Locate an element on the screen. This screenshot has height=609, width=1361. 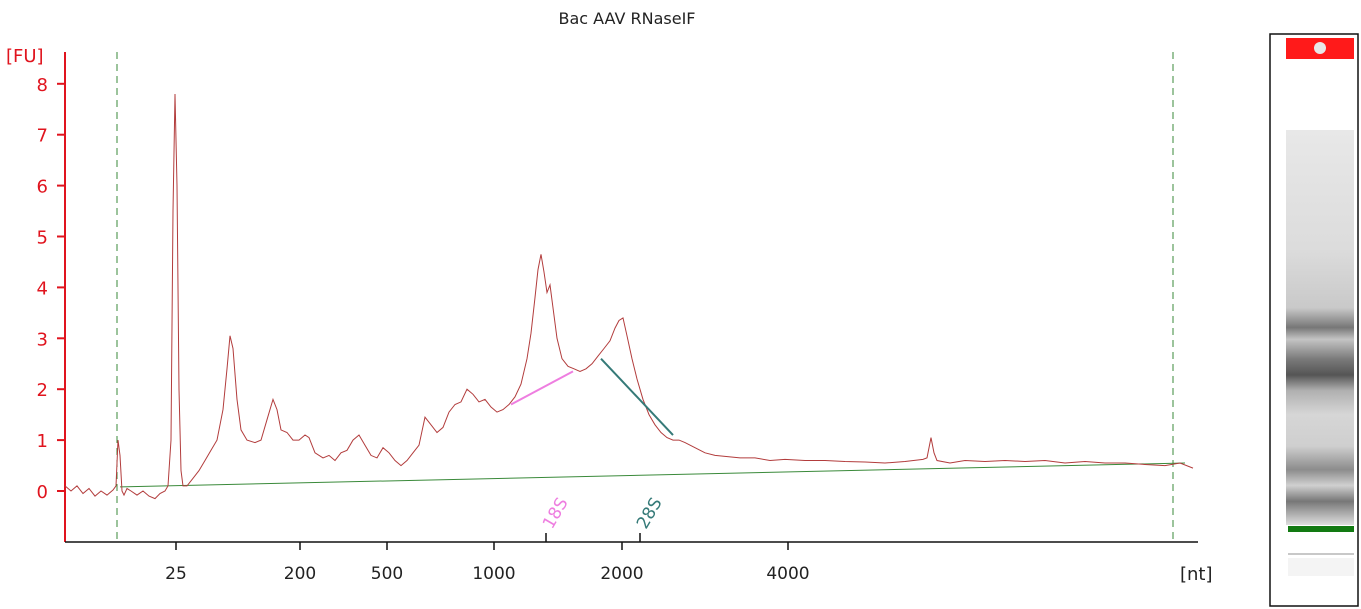
lane-faint-tail is located at coordinates (1321, 567).